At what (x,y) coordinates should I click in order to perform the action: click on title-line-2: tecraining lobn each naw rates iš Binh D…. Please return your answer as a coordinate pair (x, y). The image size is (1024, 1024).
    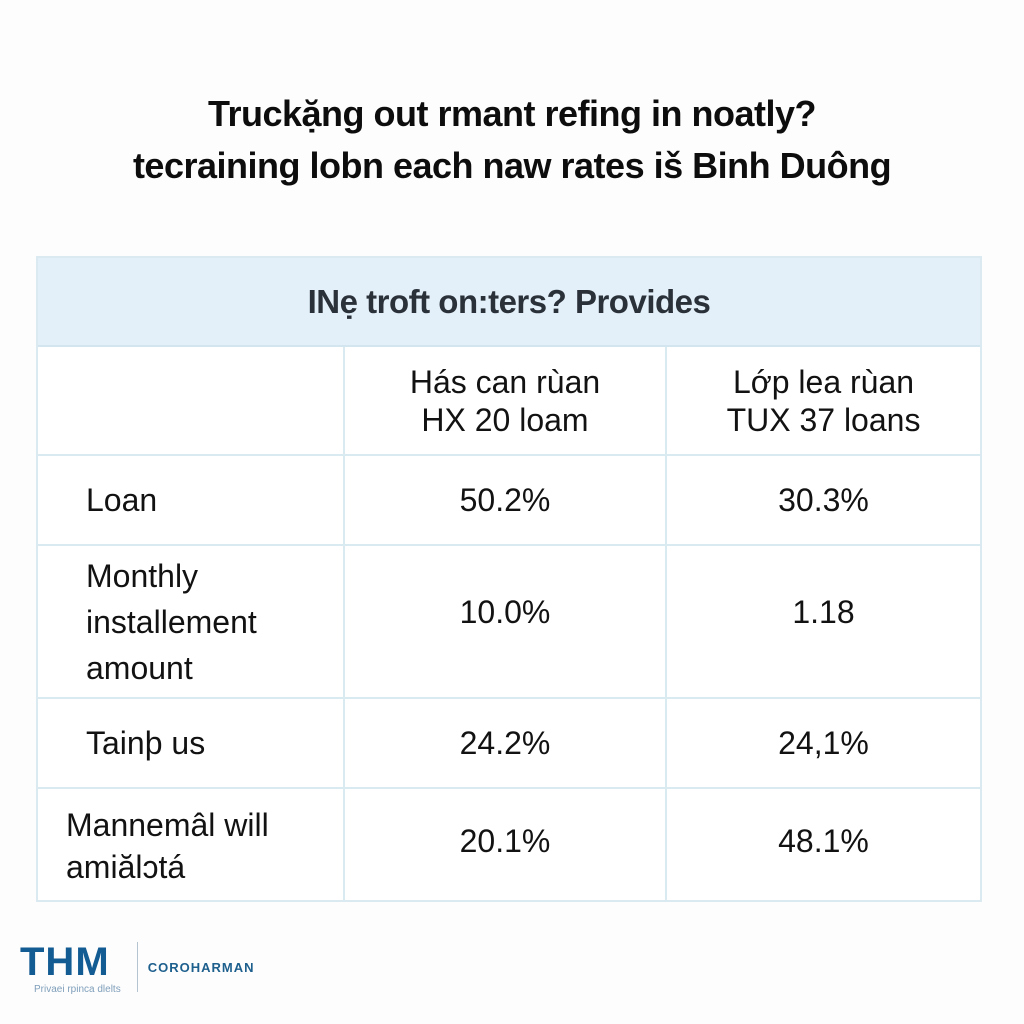
    Looking at the image, I should click on (512, 165).